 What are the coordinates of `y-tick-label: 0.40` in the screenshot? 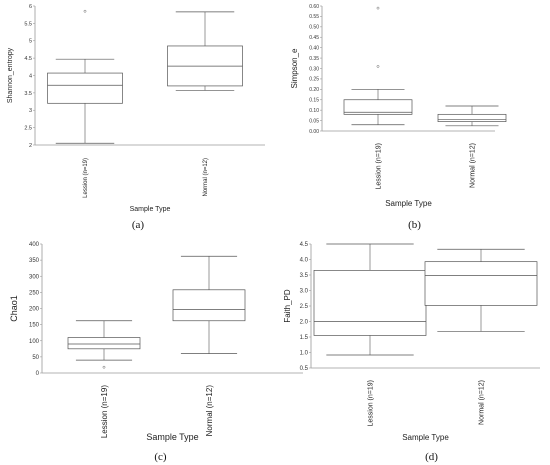 It's located at (314, 48).